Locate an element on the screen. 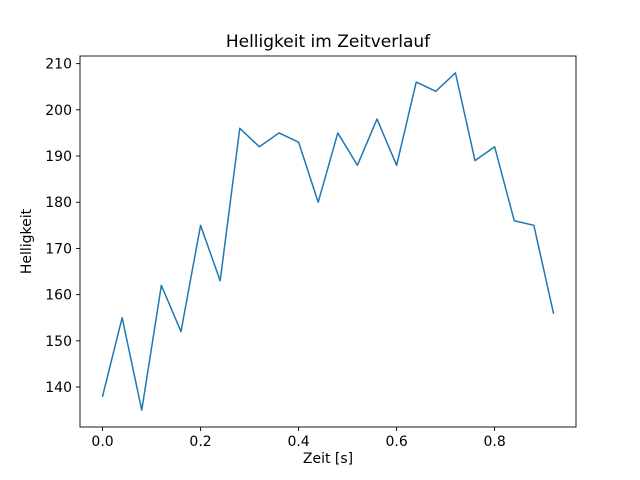 This screenshot has height=480, width=640. x-tick-label: 0.6 is located at coordinates (396, 442).